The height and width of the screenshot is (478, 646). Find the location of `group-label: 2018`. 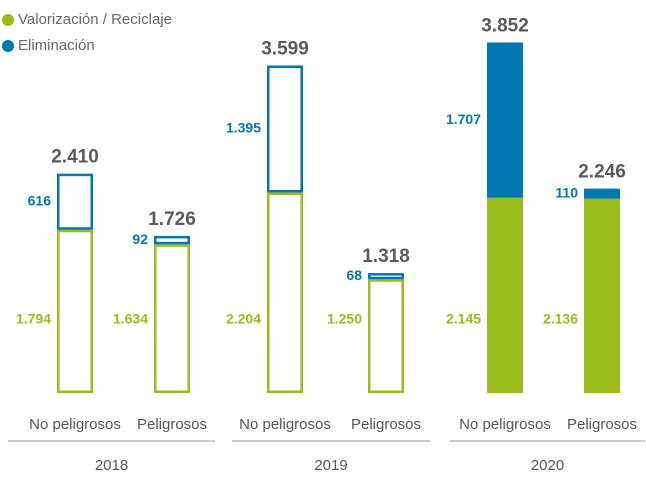

group-label: 2018 is located at coordinates (111, 465).